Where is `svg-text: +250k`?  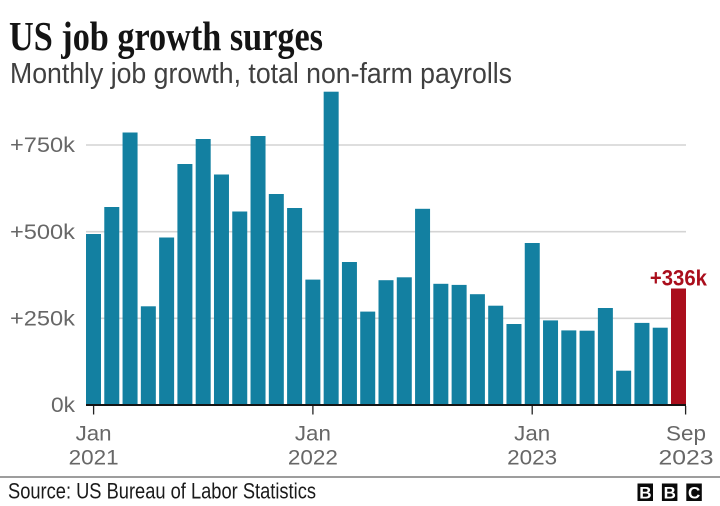
svg-text: +250k is located at coordinates (43, 319).